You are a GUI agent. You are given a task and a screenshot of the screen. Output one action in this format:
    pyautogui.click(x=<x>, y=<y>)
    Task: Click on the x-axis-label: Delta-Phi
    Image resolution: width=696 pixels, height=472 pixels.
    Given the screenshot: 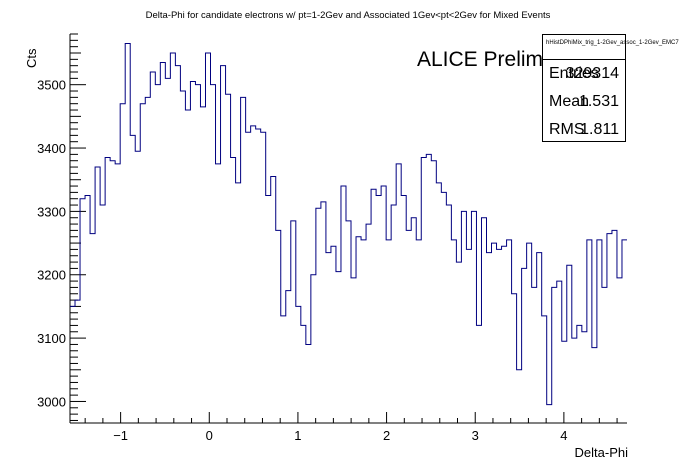 What is the action you would take?
    pyautogui.click(x=602, y=452)
    